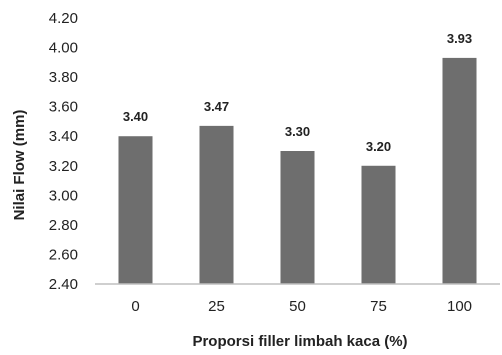 Image resolution: width=502 pixels, height=355 pixels. I want to click on x-axis-ticks: 0 25 50 75 100, so click(301, 306).